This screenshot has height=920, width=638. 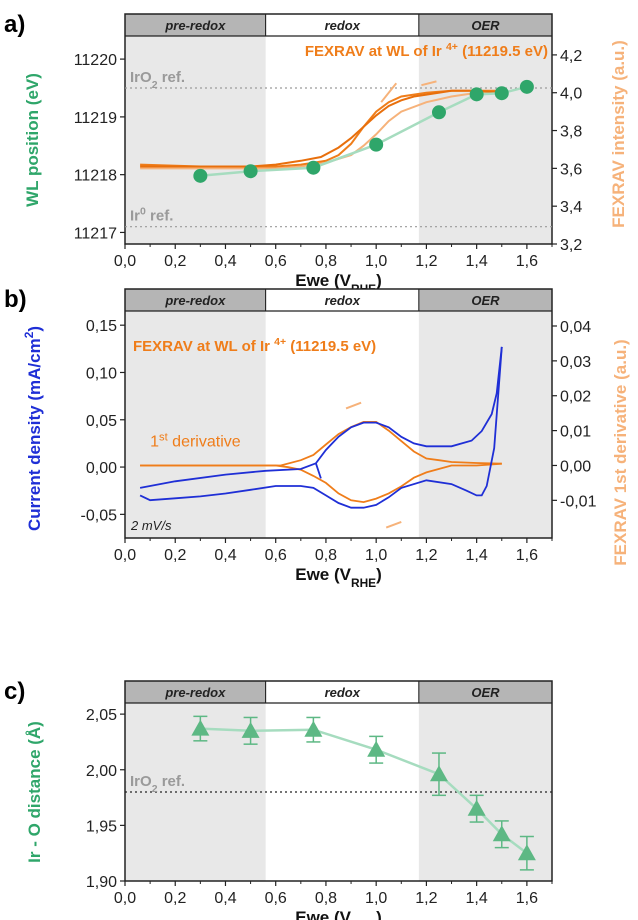 I want to click on plot-frame, so click(x=338, y=781).